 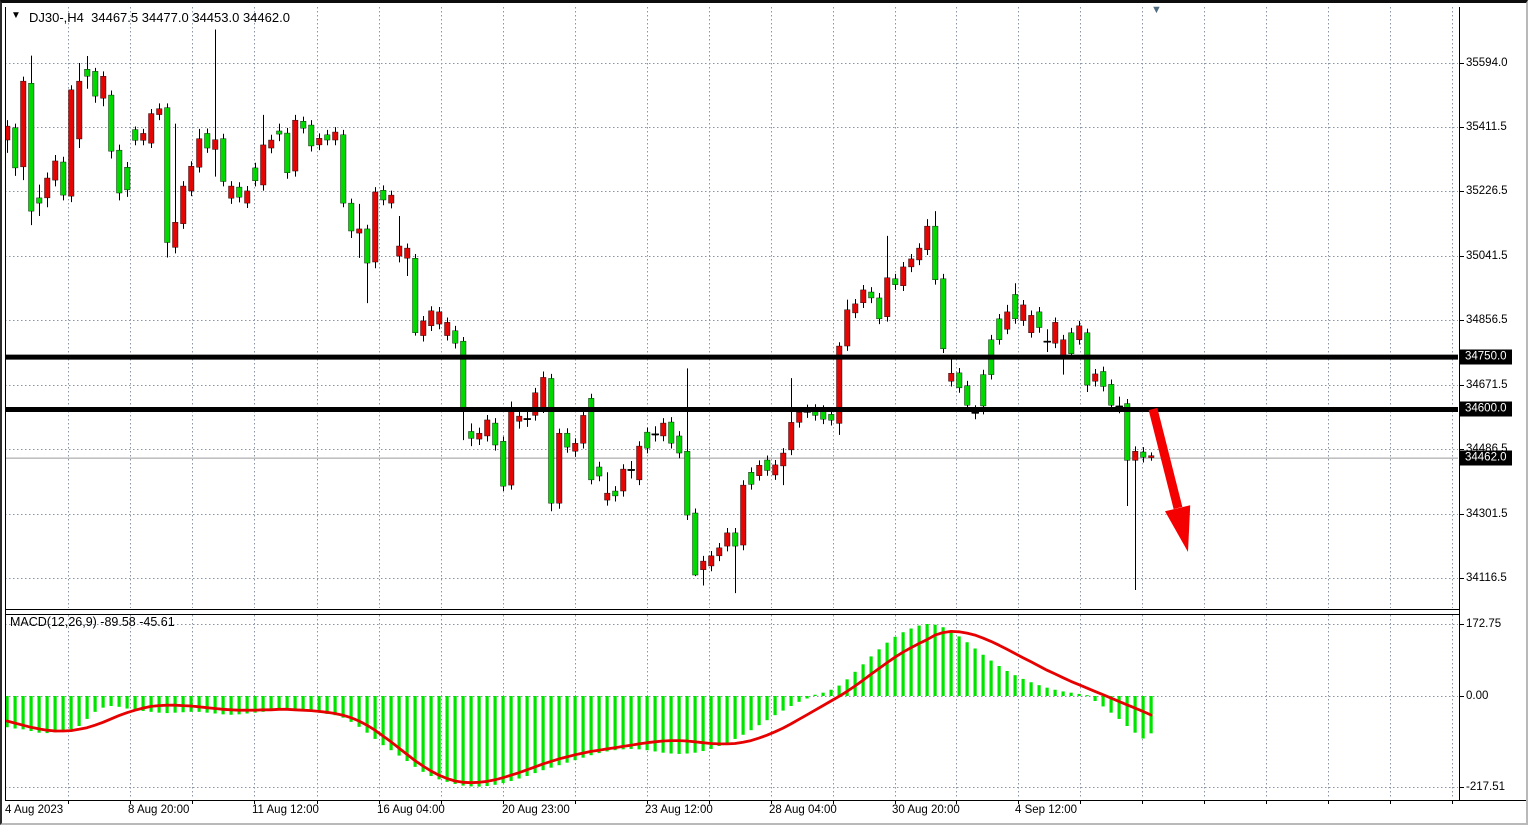 I want to click on macd-signal-line, so click(x=579, y=707).